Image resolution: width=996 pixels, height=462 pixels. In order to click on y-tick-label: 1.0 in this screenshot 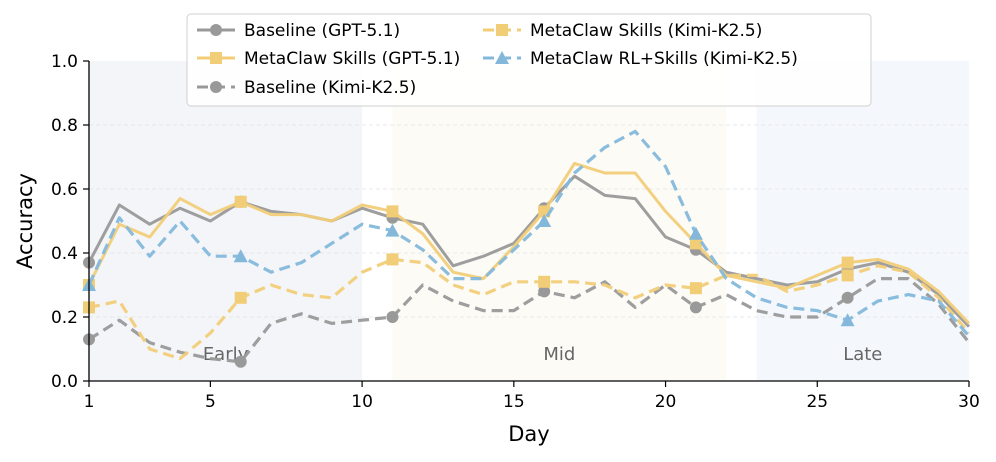, I will do `click(64, 62)`.